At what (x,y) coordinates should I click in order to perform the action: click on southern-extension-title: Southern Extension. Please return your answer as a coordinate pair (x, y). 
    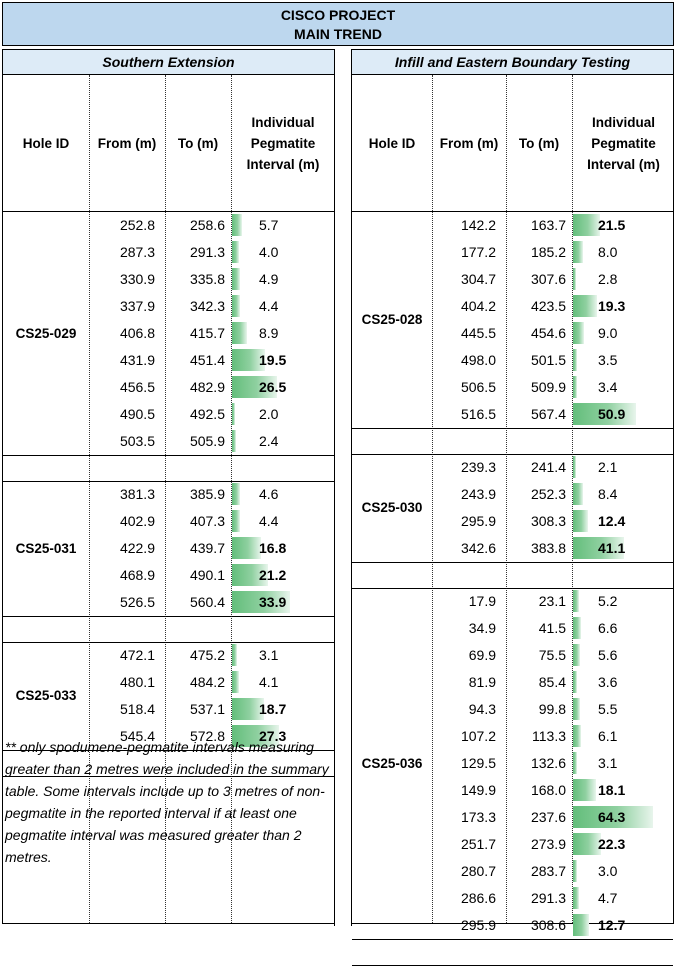
    Looking at the image, I should click on (168, 62).